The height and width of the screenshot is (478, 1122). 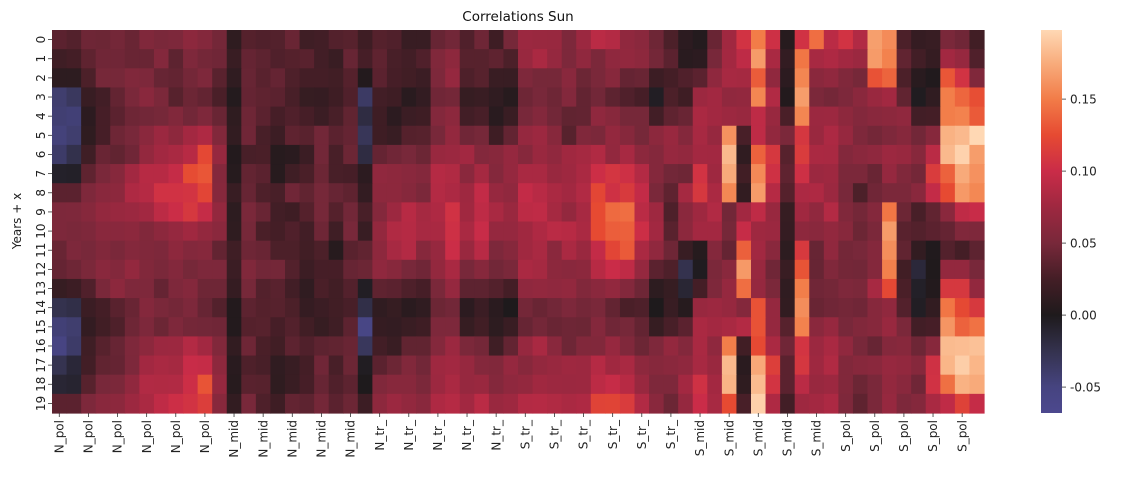 I want to click on x-tick-label: S_tr_, so click(x=525, y=434).